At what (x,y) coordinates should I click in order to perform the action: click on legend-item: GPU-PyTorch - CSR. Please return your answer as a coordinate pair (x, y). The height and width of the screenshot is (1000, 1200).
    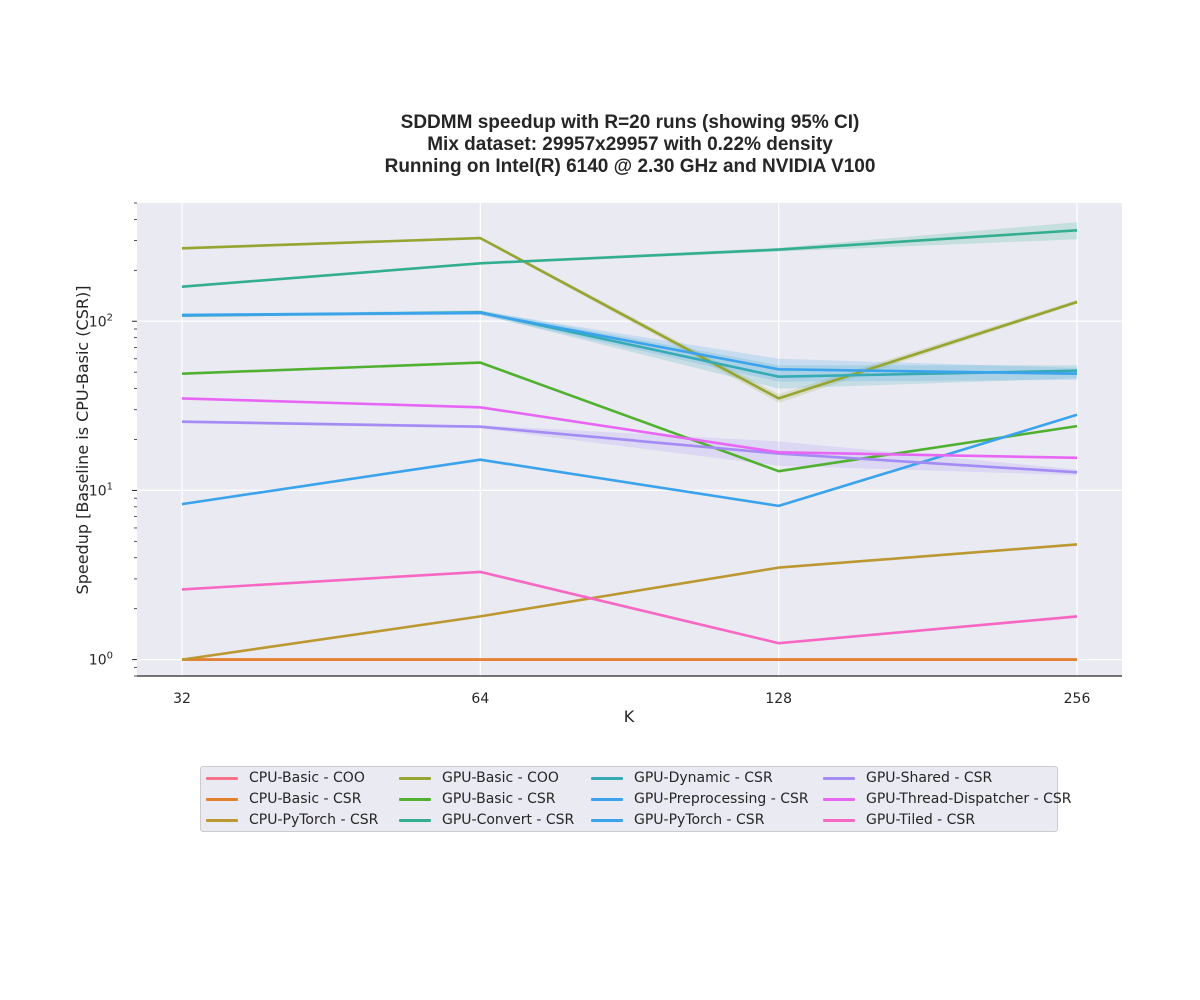
    Looking at the image, I should click on (677, 820).